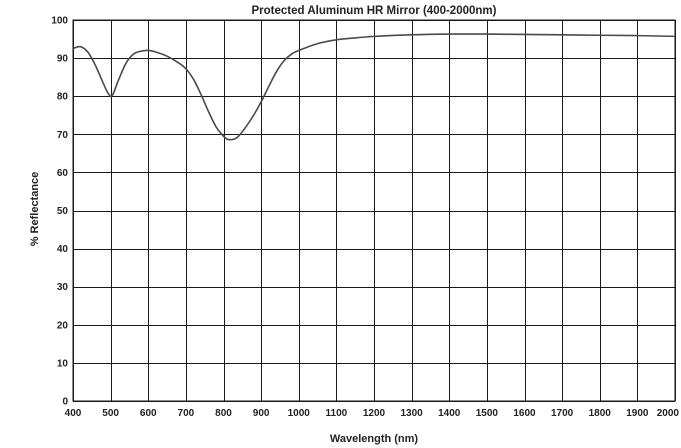 This screenshot has width=681, height=448. I want to click on x-tick-label: 900, so click(261, 413).